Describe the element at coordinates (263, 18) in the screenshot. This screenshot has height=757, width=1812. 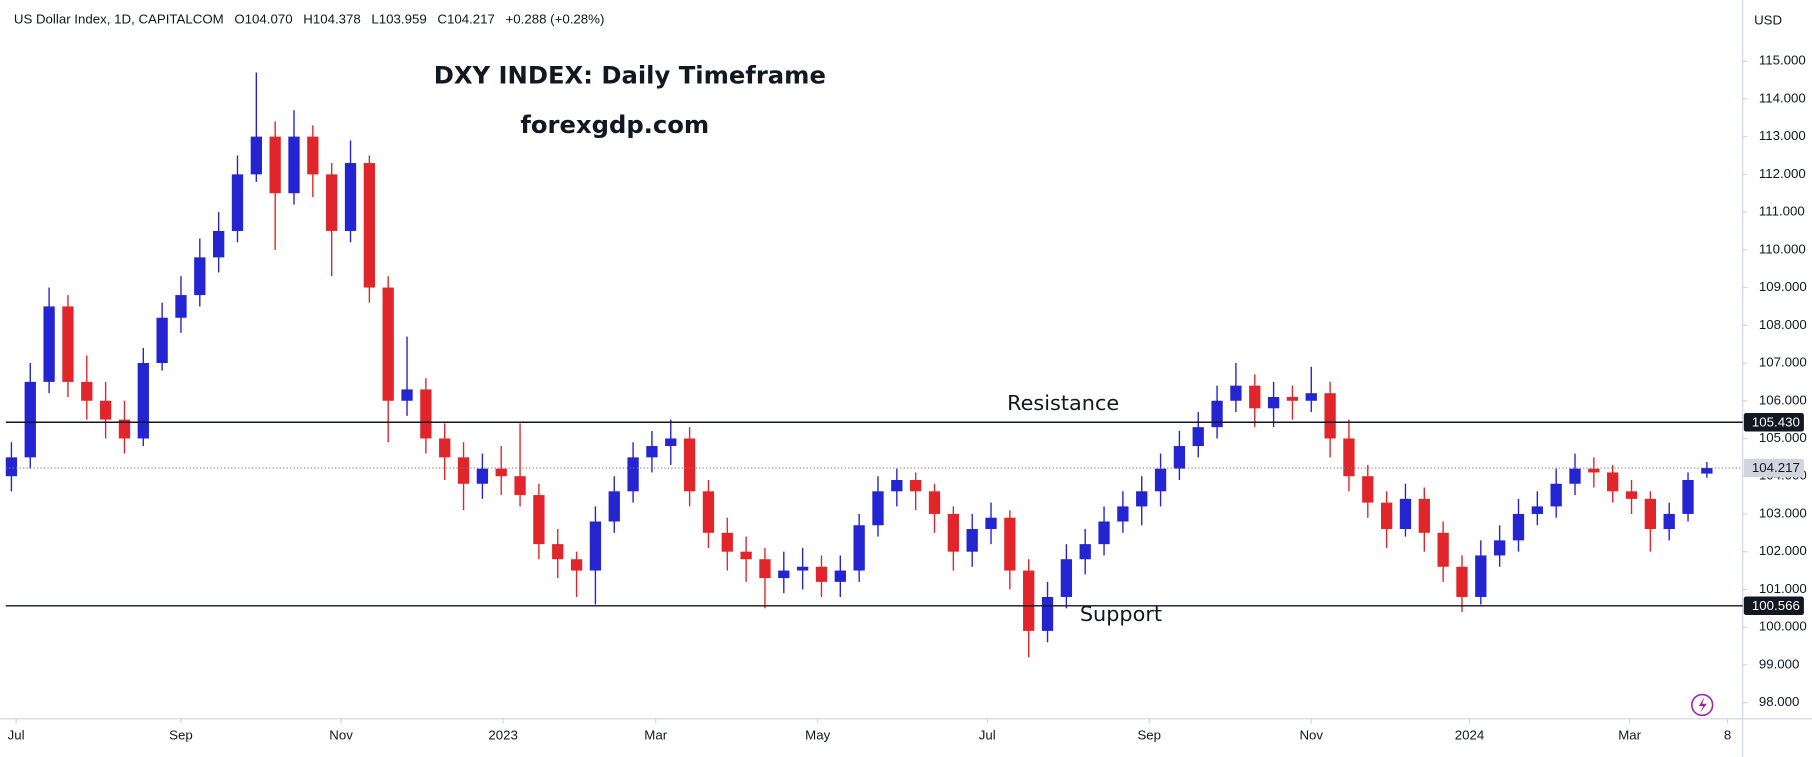
I see `open-label: O104.070` at that location.